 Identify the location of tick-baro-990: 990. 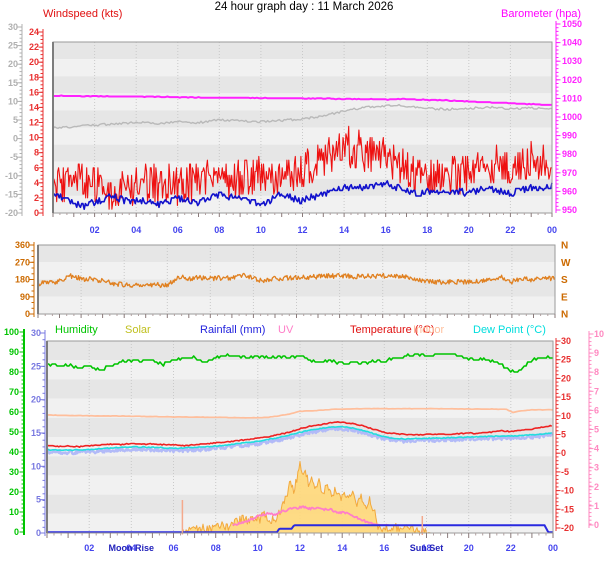
(569, 136).